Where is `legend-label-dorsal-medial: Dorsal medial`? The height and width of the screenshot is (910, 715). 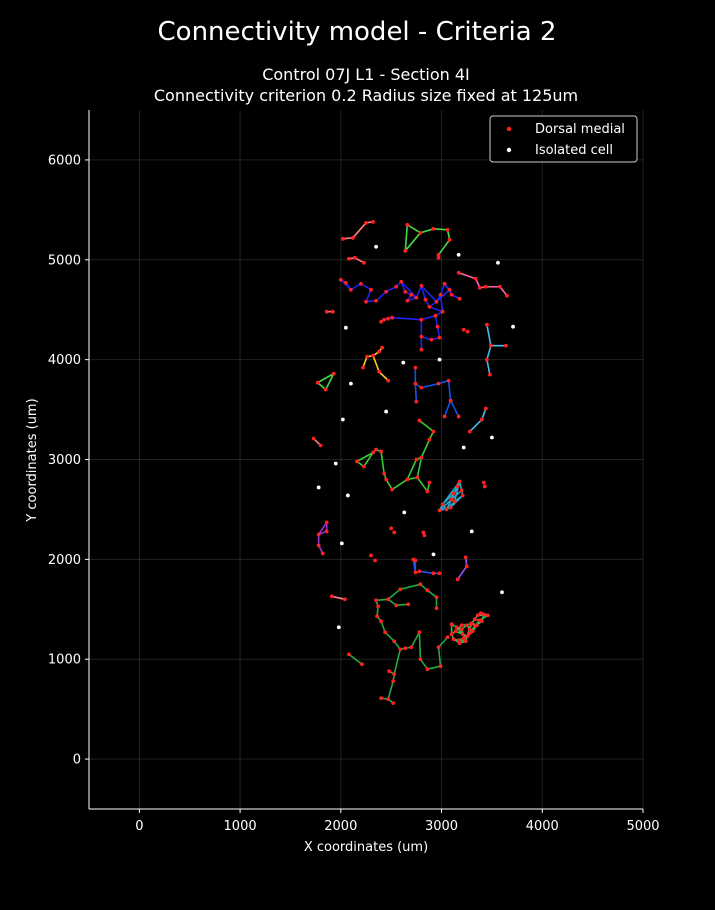
legend-label-dorsal-medial: Dorsal medial is located at coordinates (580, 129).